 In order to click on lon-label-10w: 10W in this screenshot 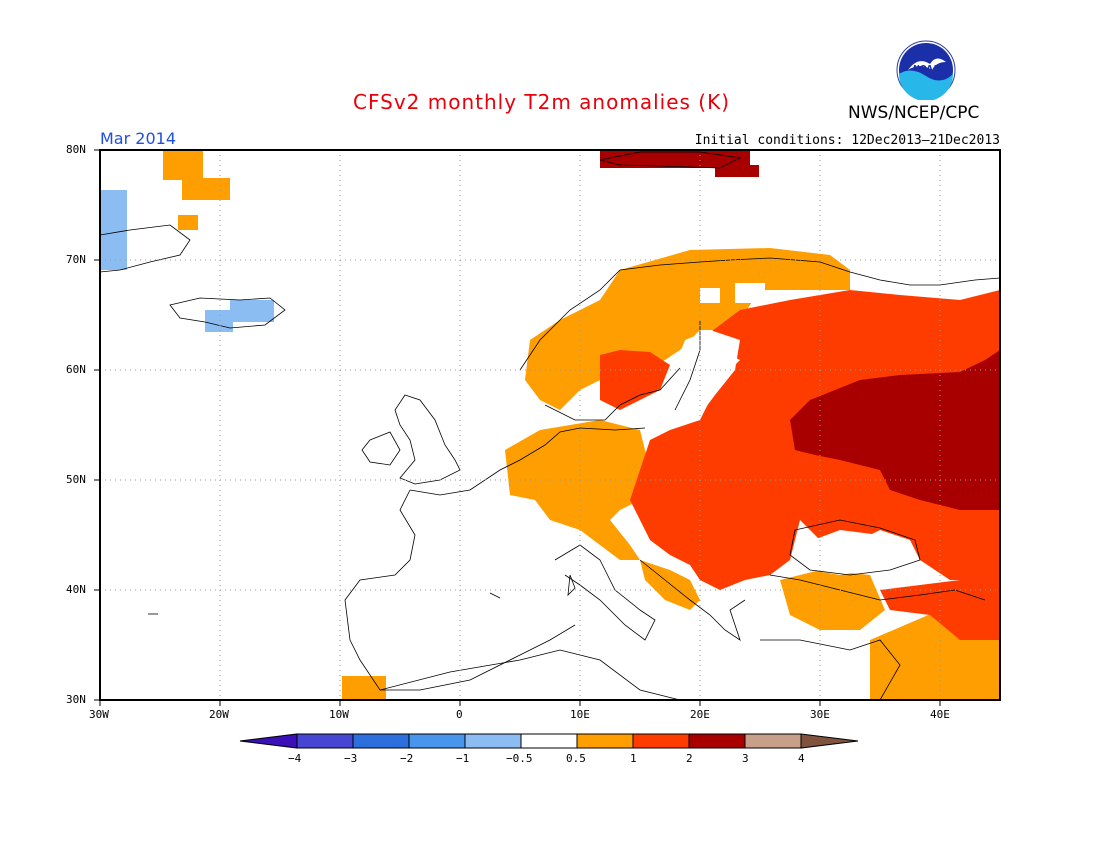, I will do `click(339, 714)`.